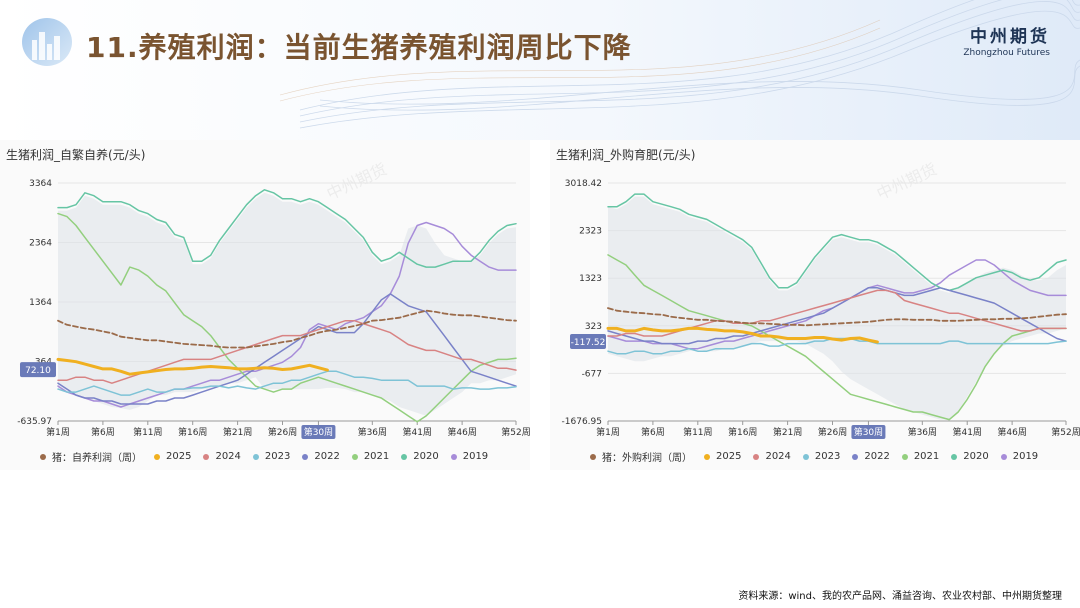 This screenshot has width=1080, height=608. Describe the element at coordinates (40, 244) in the screenshot. I see `y-tick-label: 2364` at that location.